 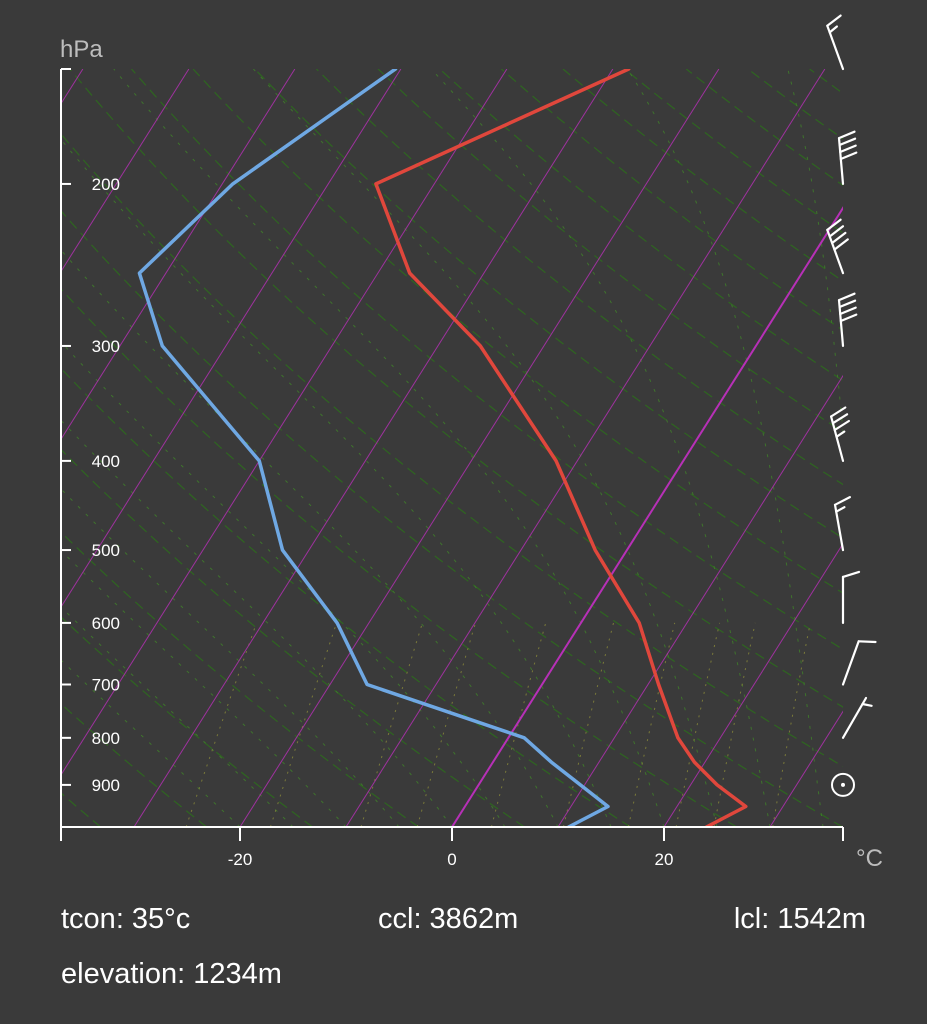 What do you see at coordinates (106, 738) in the screenshot?
I see `y-tick-label: 800` at bounding box center [106, 738].